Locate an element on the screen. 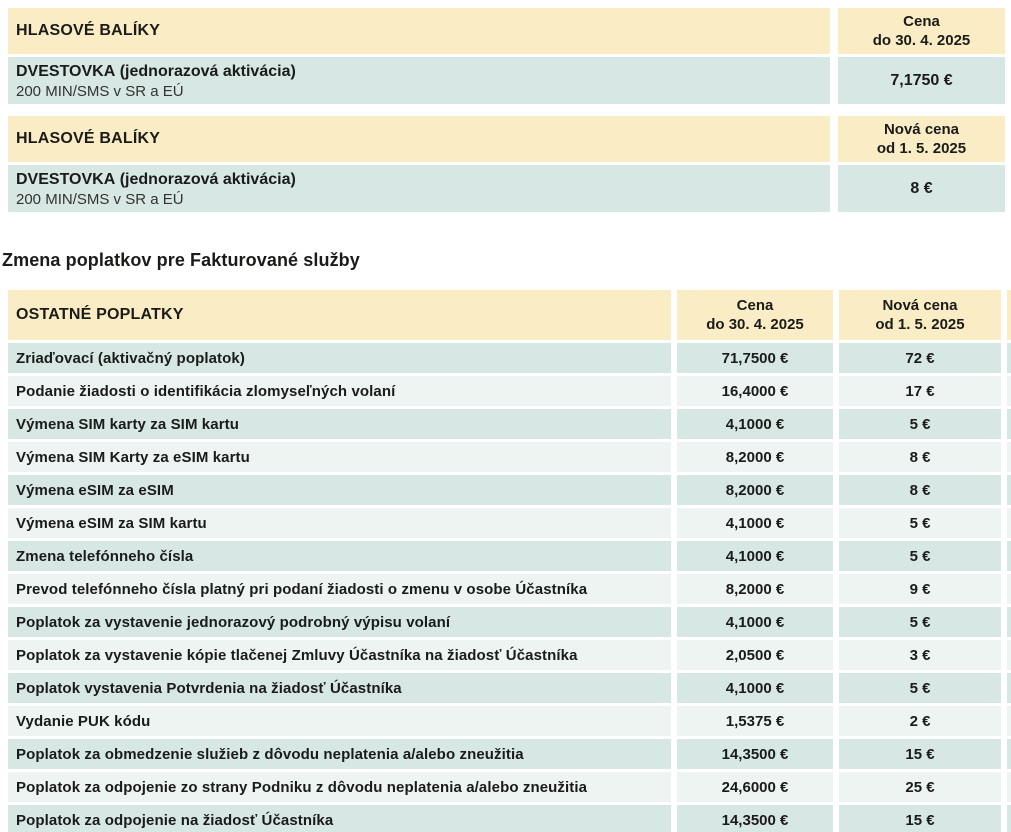 Image resolution: width=1011 pixels, height=832 pixels. fee-row-new-price: 25 € is located at coordinates (920, 787).